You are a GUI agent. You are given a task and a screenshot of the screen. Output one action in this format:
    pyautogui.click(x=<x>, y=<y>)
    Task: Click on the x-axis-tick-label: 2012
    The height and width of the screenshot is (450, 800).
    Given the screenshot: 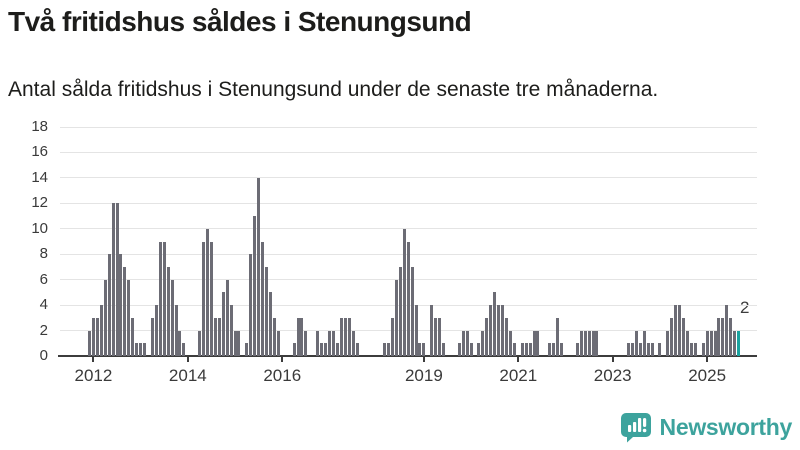 What is the action you would take?
    pyautogui.click(x=93, y=375)
    